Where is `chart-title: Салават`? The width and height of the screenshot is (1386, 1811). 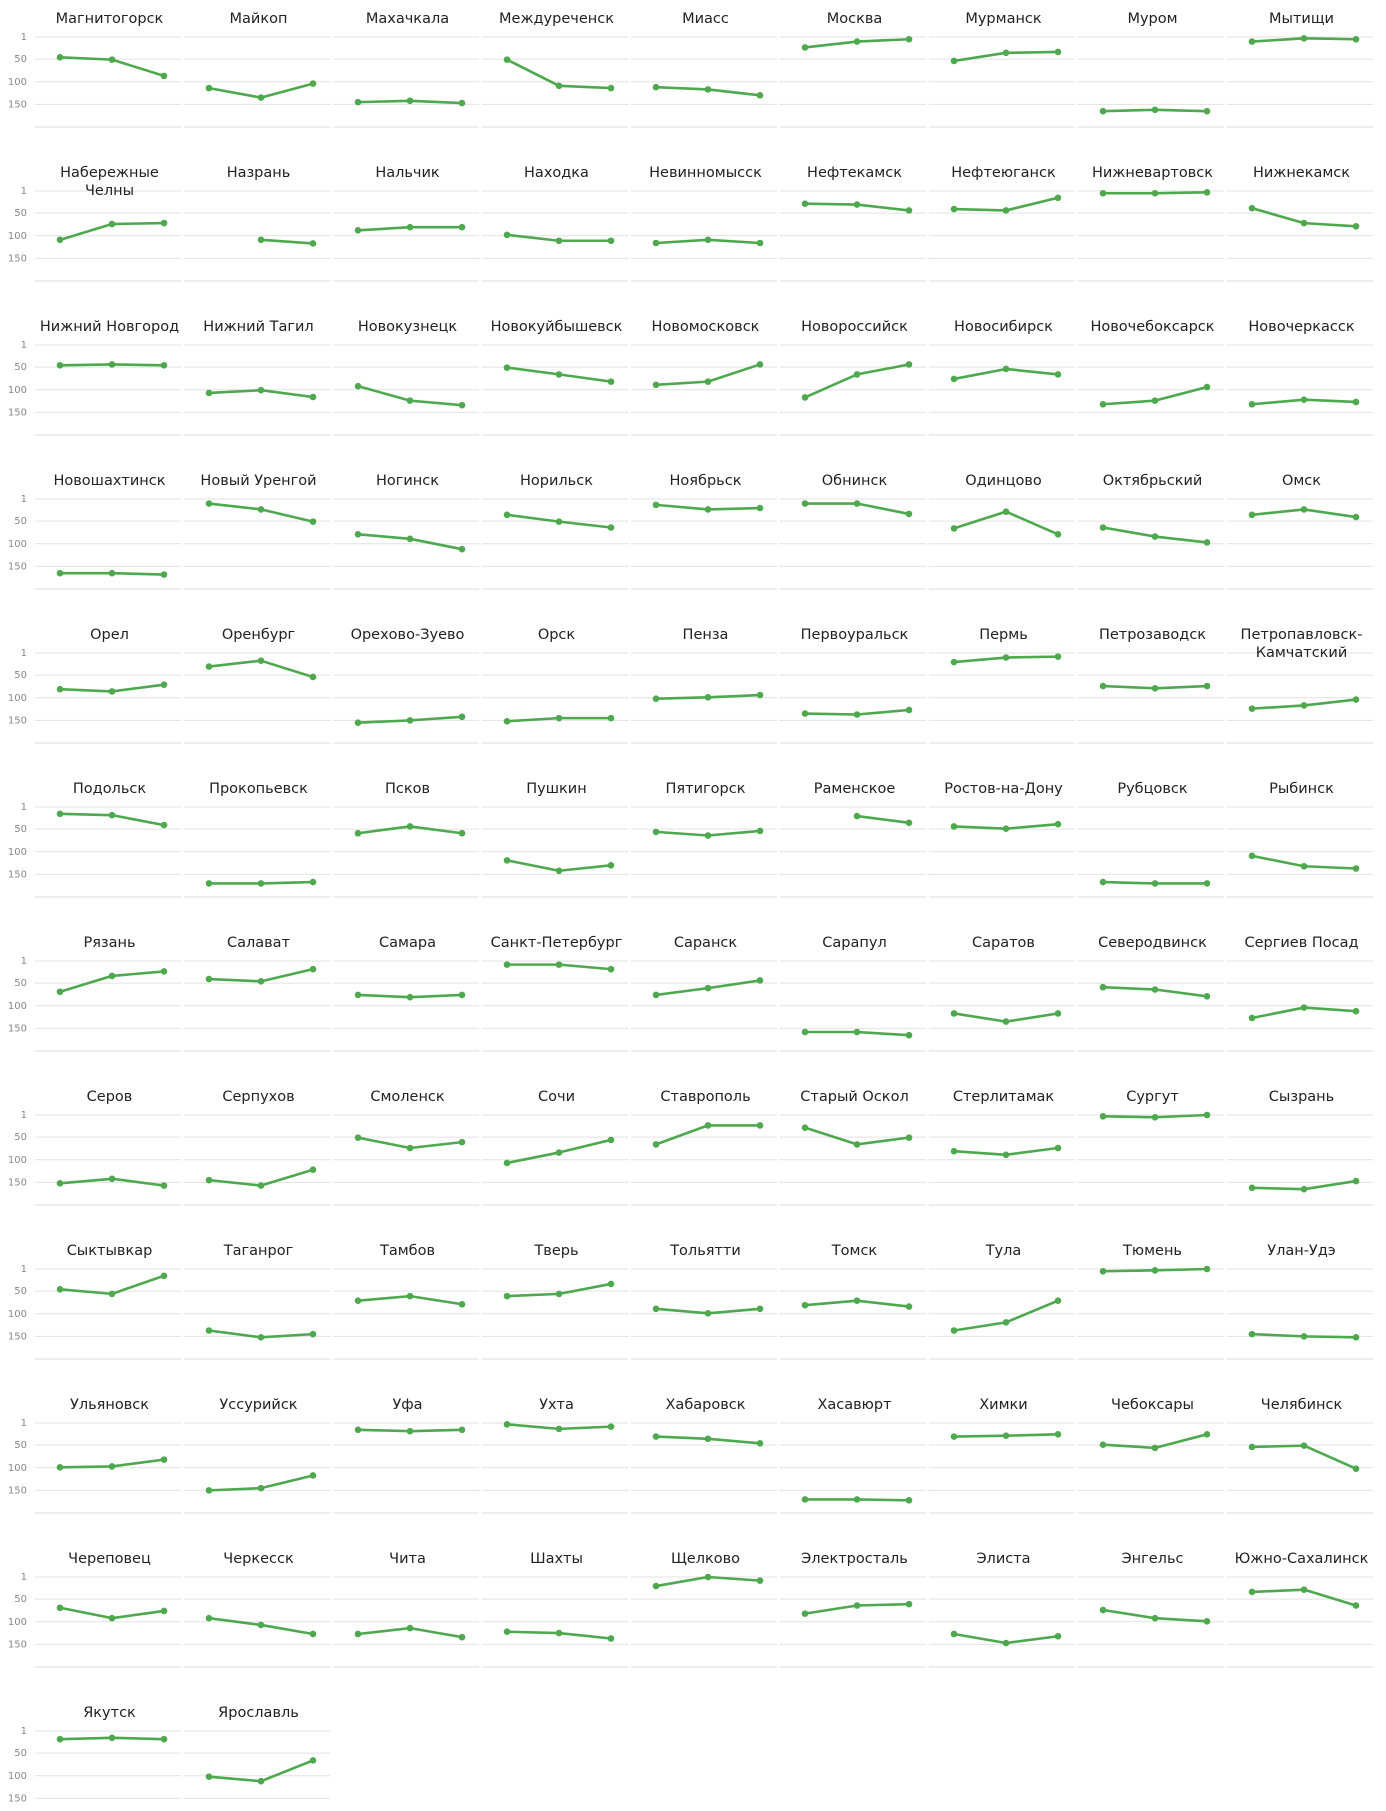 chart-title: Салават is located at coordinates (258, 943).